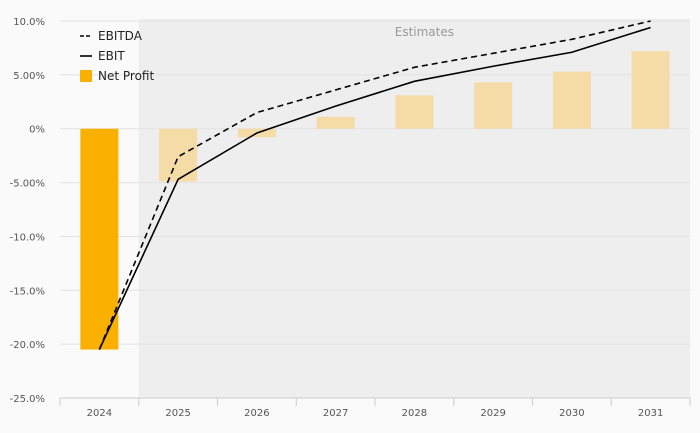  What do you see at coordinates (571, 413) in the screenshot?
I see `x-tick-label: 2030` at bounding box center [571, 413].